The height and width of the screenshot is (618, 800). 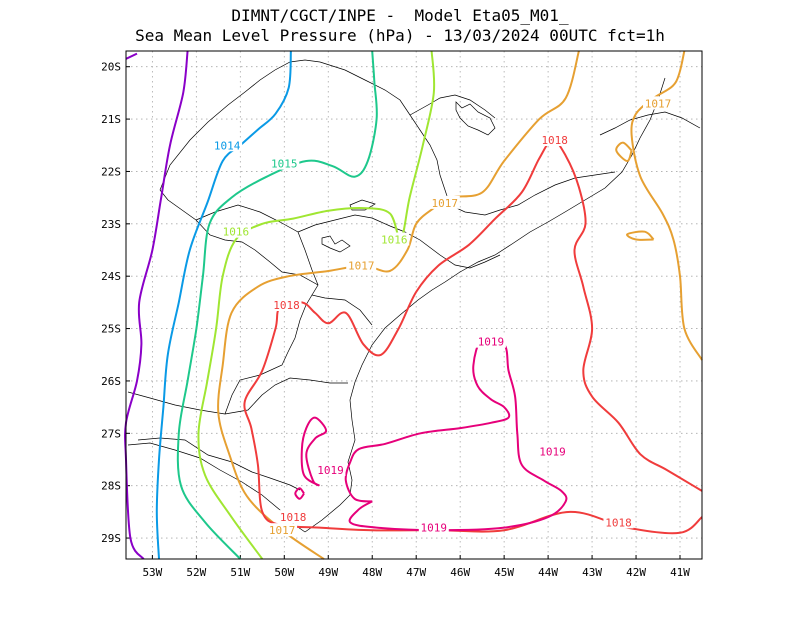 I want to click on map-title-line-1: DIMNT/CGCT/INPE - Model Eta05_M01_, so click(x=400, y=15).